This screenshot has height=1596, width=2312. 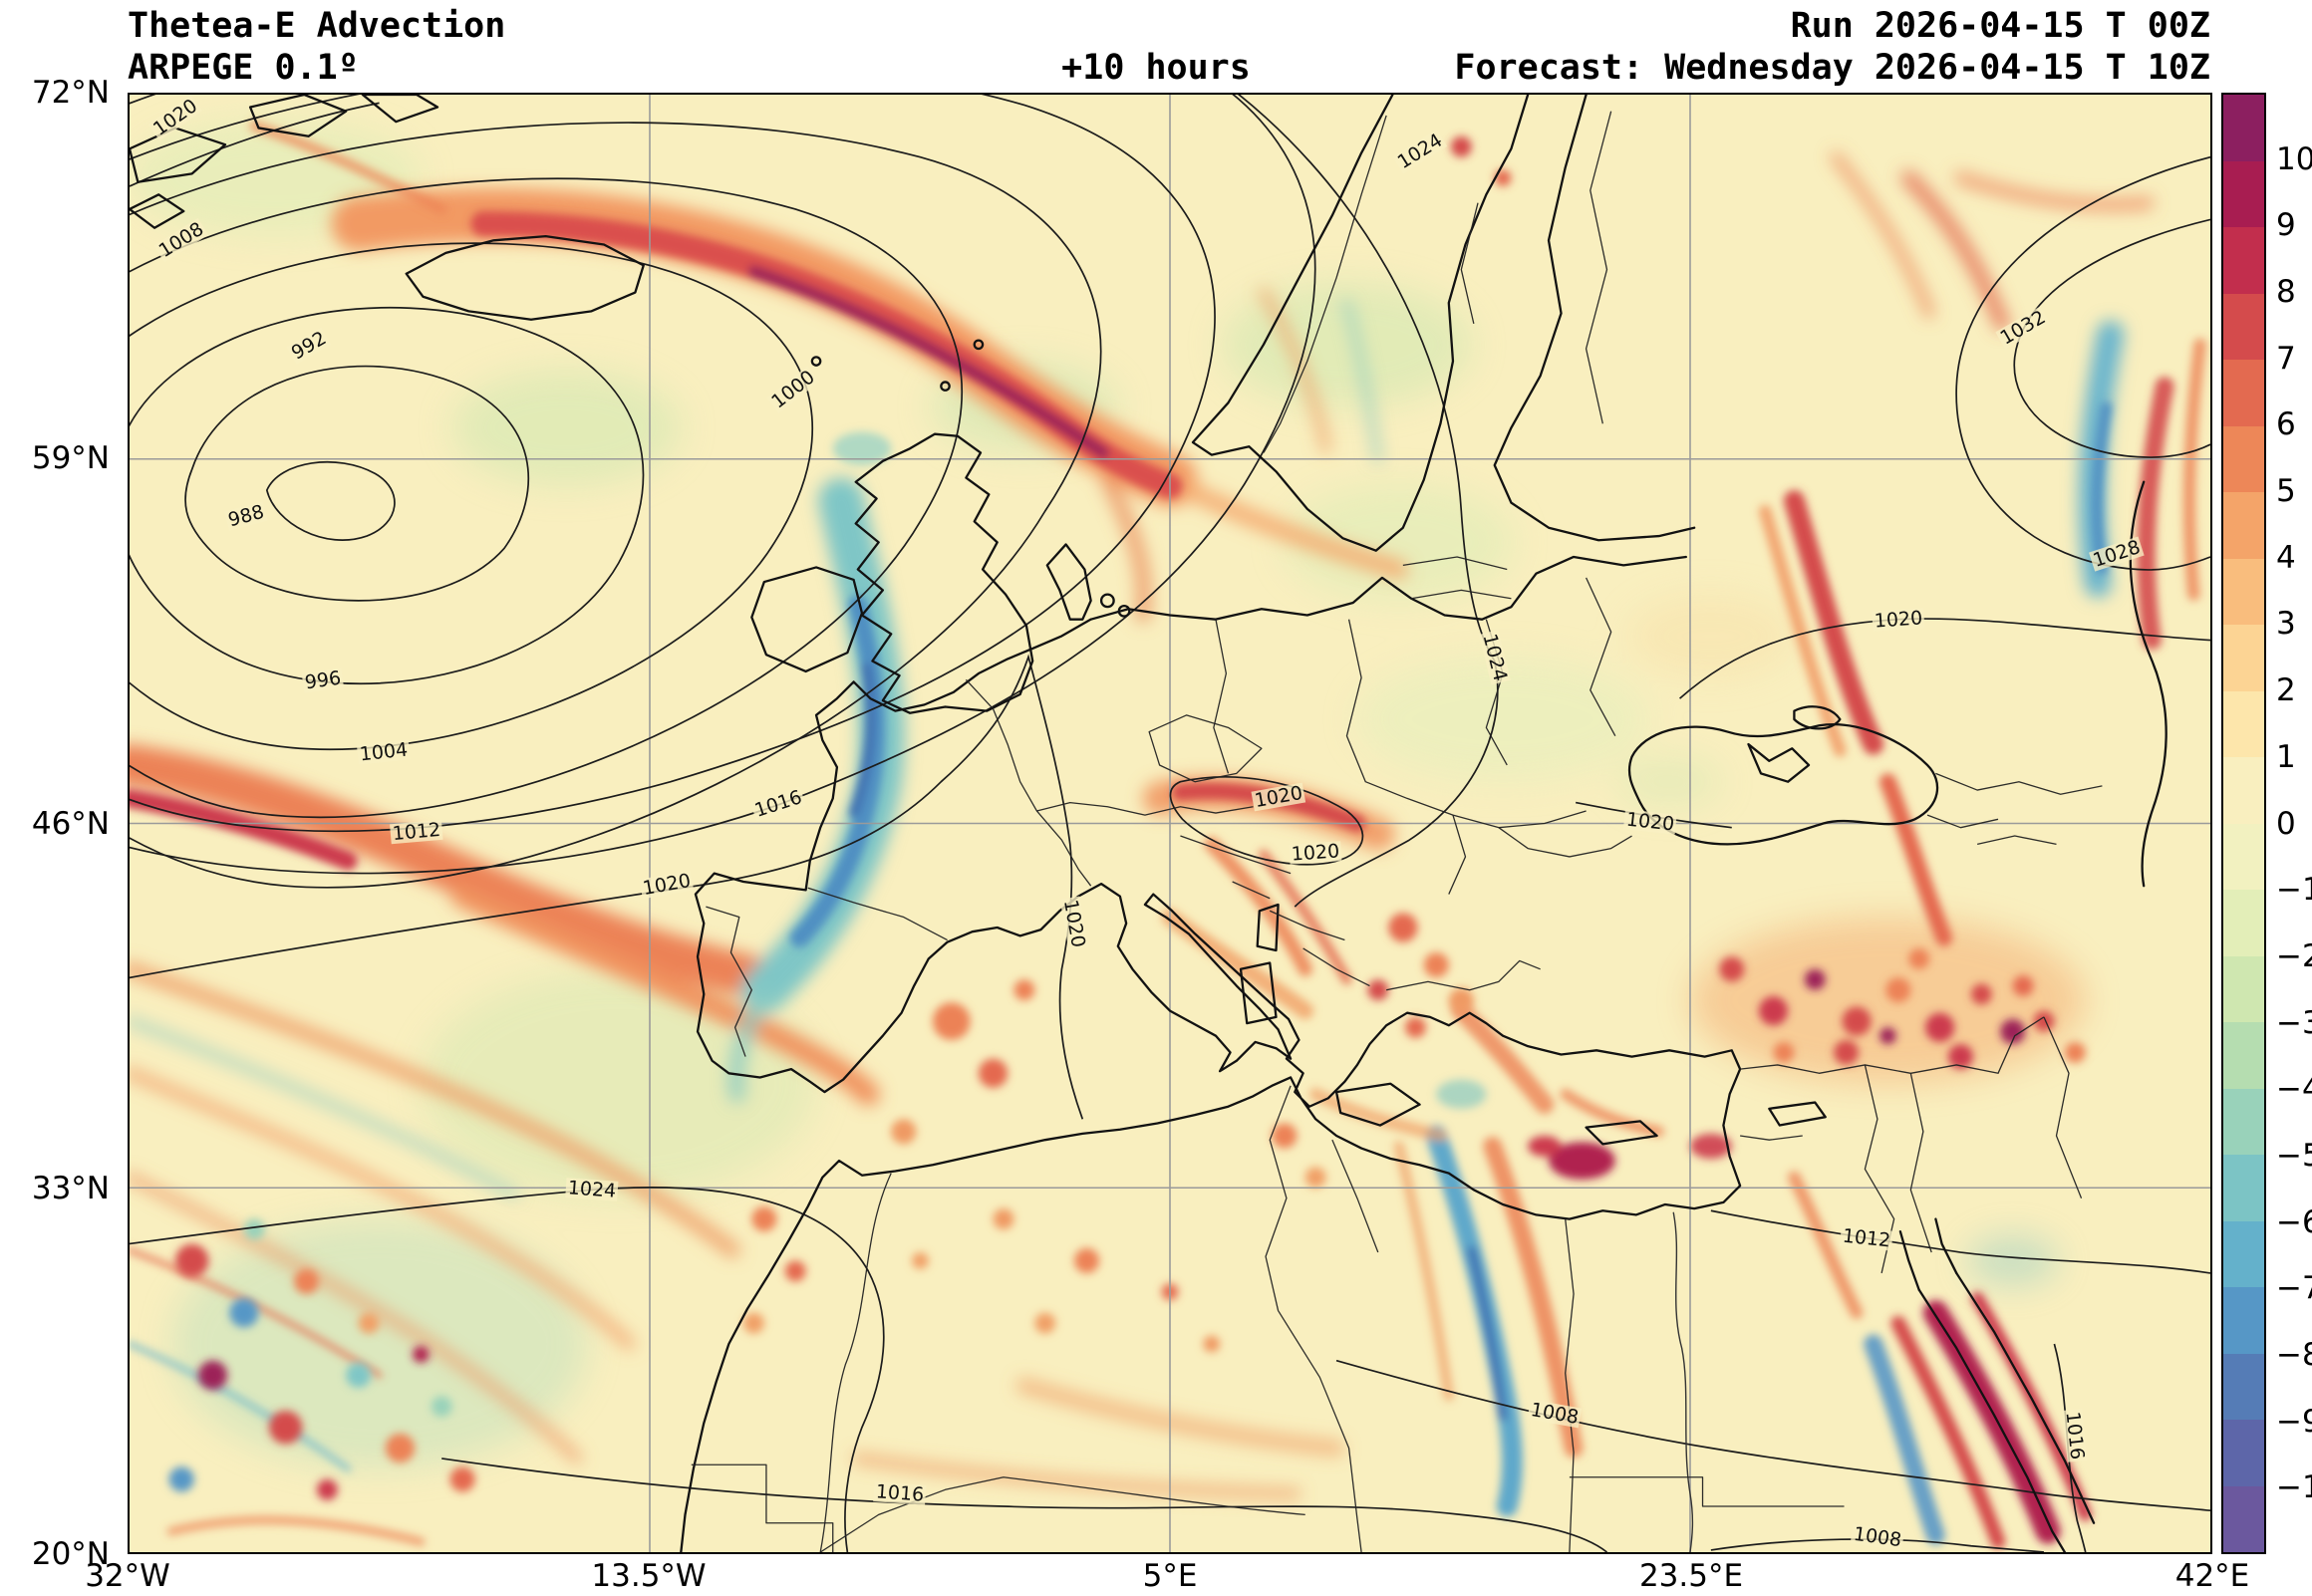 What do you see at coordinates (2294, 1155) in the screenshot?
I see `colorbar-tick-label: −5` at bounding box center [2294, 1155].